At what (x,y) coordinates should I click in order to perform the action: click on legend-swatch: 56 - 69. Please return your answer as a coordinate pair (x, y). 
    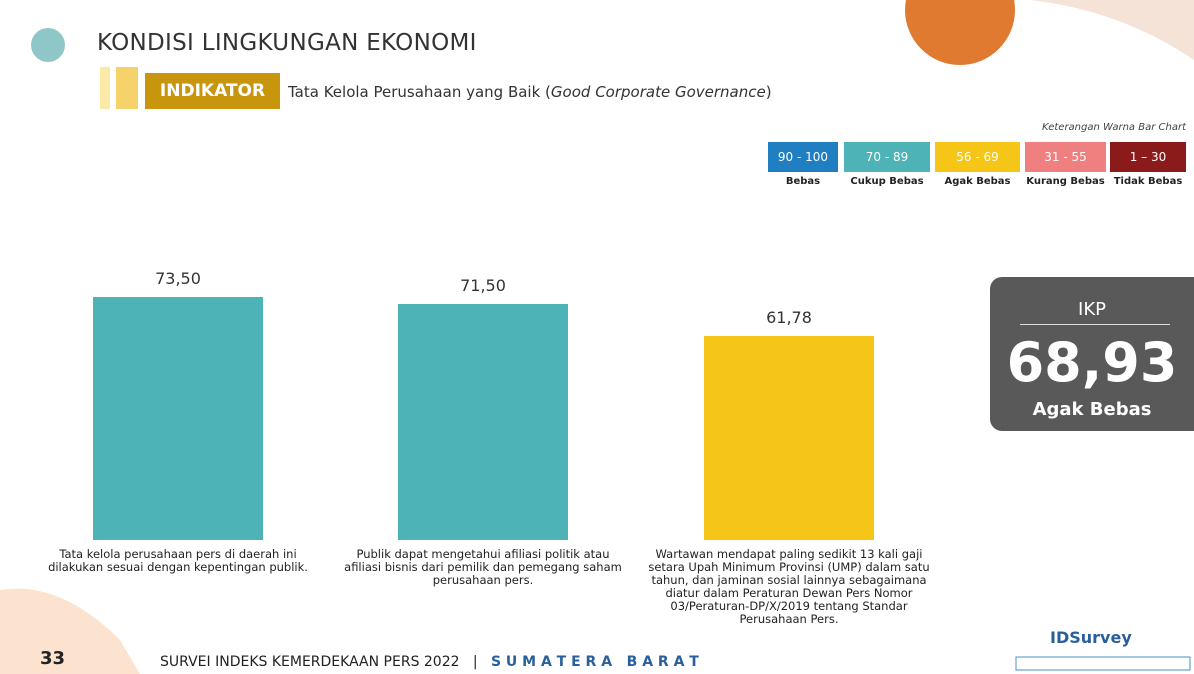
    Looking at the image, I should click on (977, 157).